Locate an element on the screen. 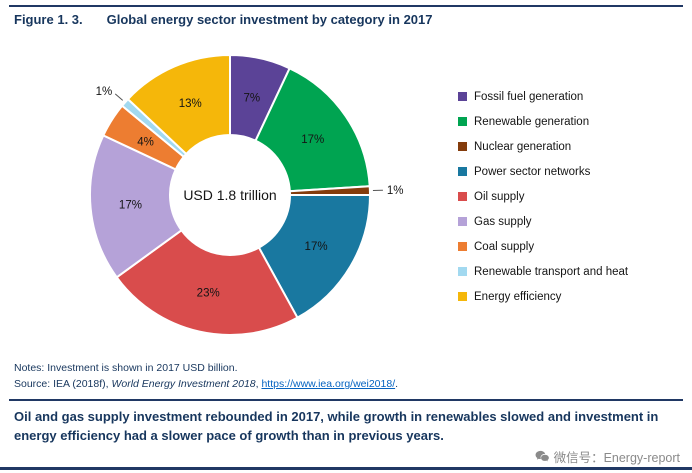 Image resolution: width=692 pixels, height=473 pixels. legend-item-renewable-transport-and-heat: Renewable transport and heat is located at coordinates (543, 271).